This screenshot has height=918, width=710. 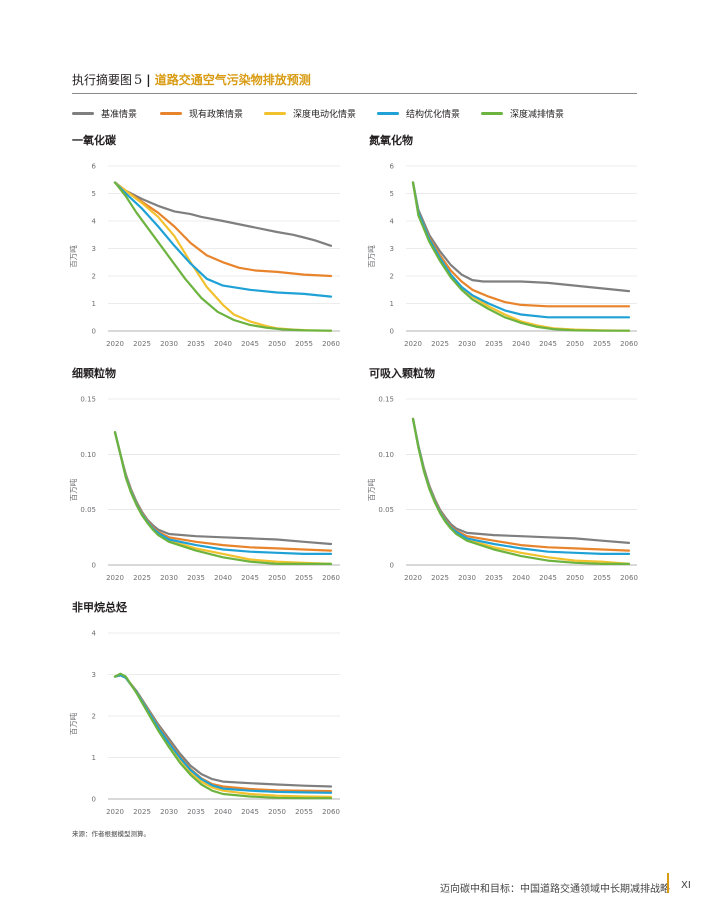 What do you see at coordinates (94, 140) in the screenshot?
I see `chart-title: 一氧化碳` at bounding box center [94, 140].